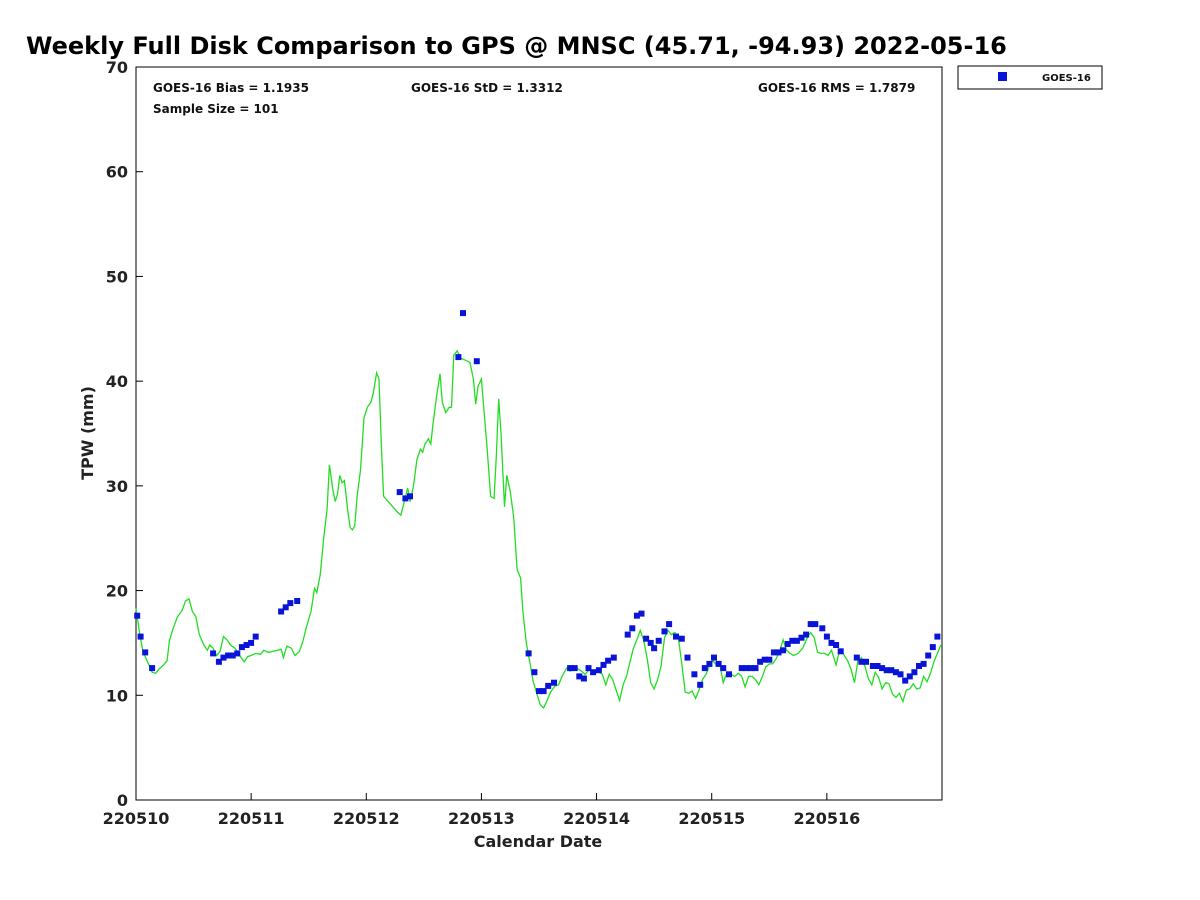 The image size is (1200, 900). What do you see at coordinates (366, 818) in the screenshot?
I see `x-tick-label: 220512` at bounding box center [366, 818].